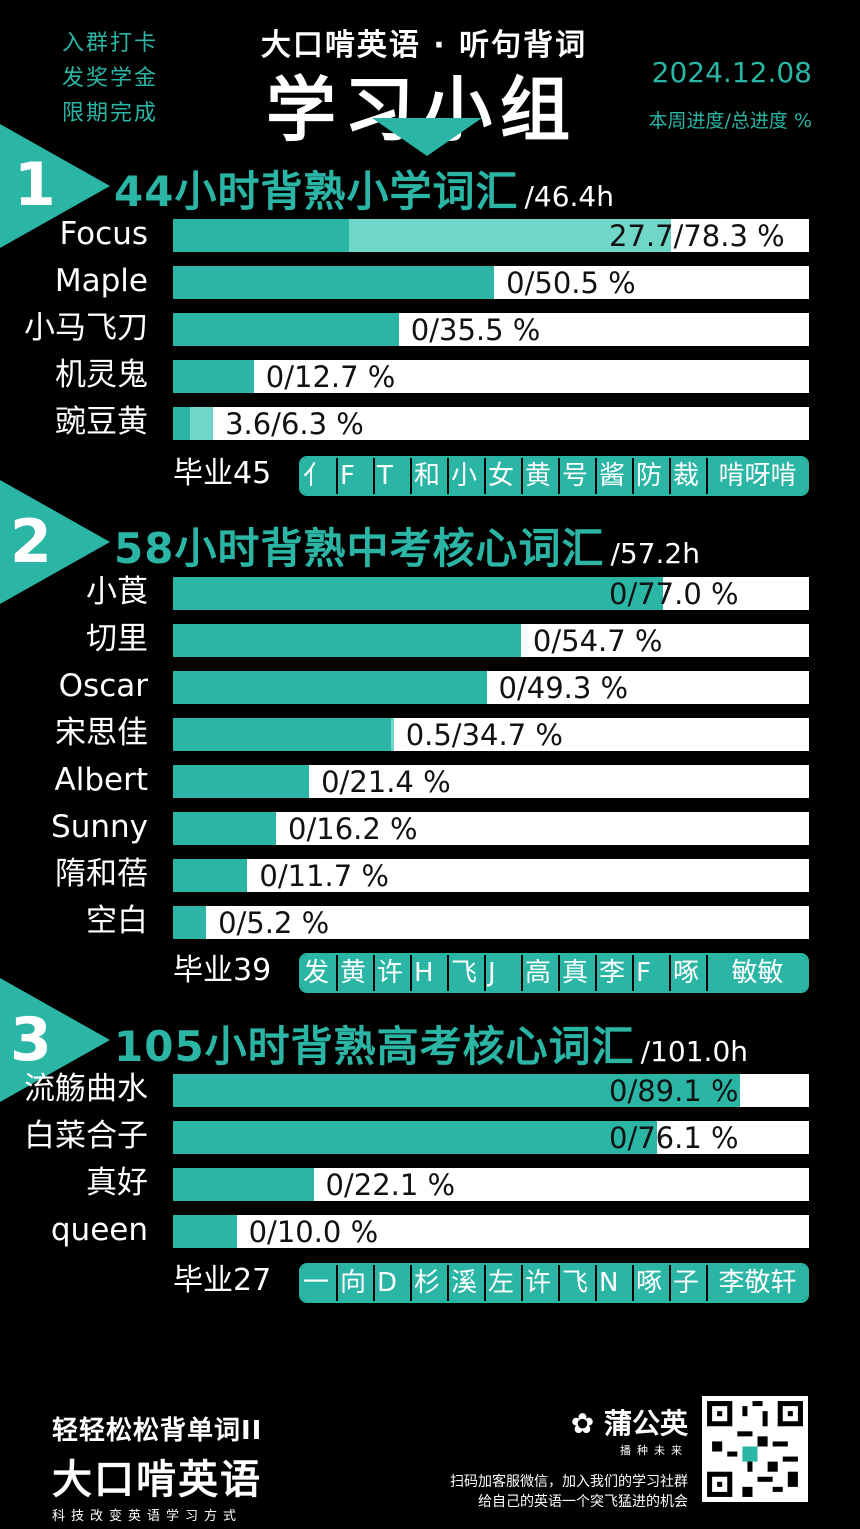 Image resolution: width=860 pixels, height=1529 pixels. Describe the element at coordinates (578, 476) in the screenshot. I see `graduate-chip: 号` at that location.